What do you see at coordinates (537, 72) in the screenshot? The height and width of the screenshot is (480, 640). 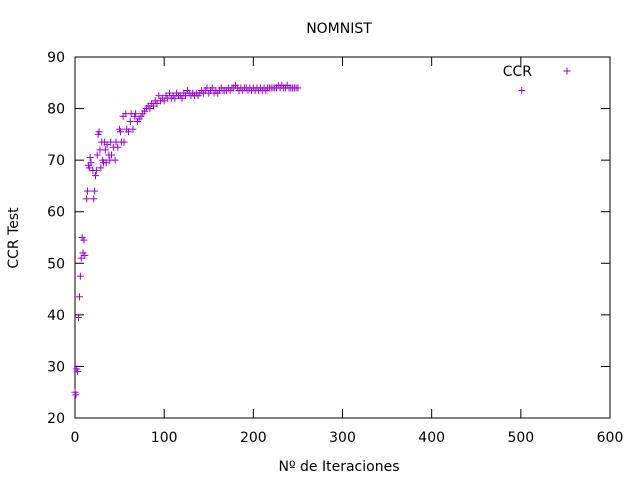 I see `legend: CCR` at bounding box center [537, 72].